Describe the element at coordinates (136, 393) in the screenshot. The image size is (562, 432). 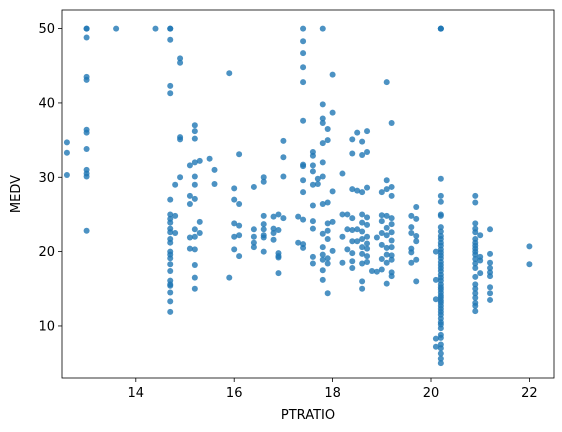
I see `x-tick-label: 14` at that location.